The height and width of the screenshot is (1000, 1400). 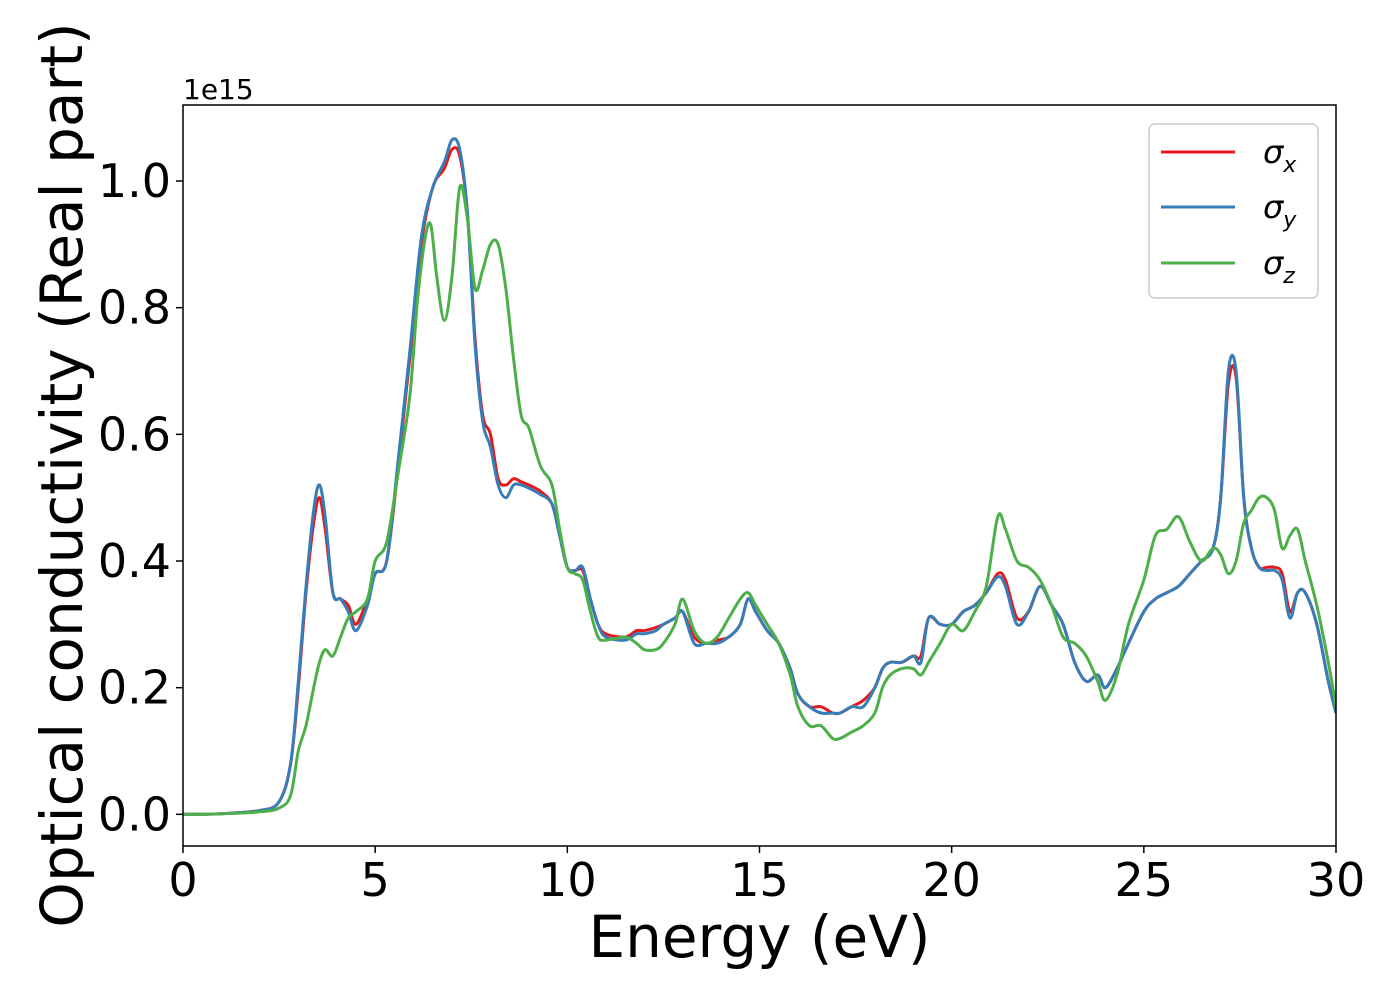 I want to click on legend-subscript: y, so click(x=1289, y=220).